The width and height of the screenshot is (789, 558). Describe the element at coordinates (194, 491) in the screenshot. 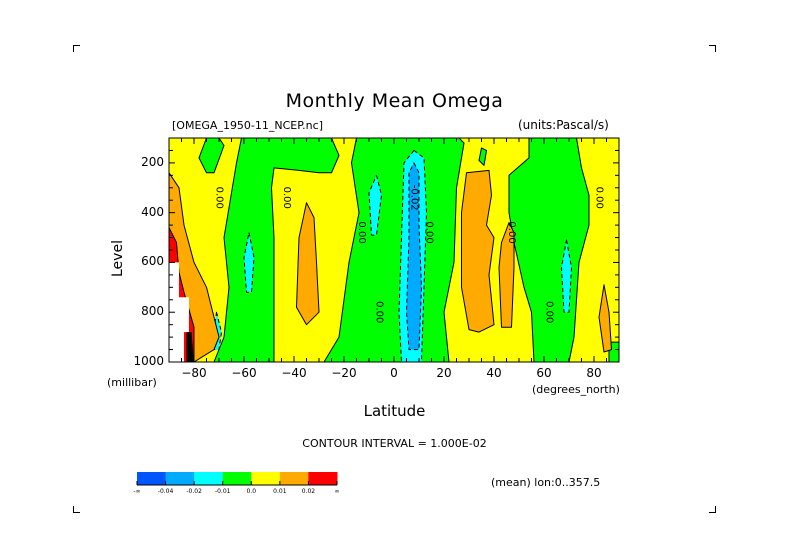

I see `colorbar-tick-label: -0.02` at that location.